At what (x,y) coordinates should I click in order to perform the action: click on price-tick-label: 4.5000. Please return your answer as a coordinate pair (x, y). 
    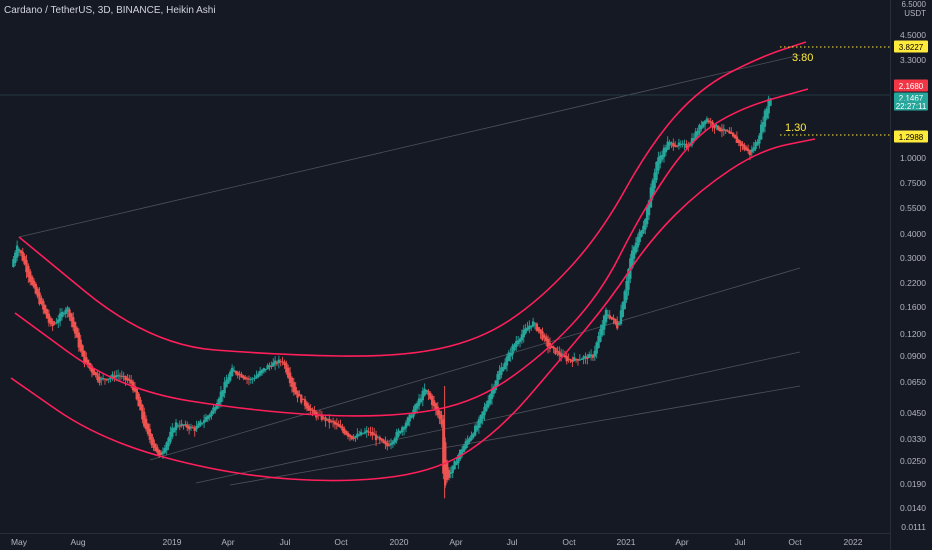
    Looking at the image, I should click on (913, 35).